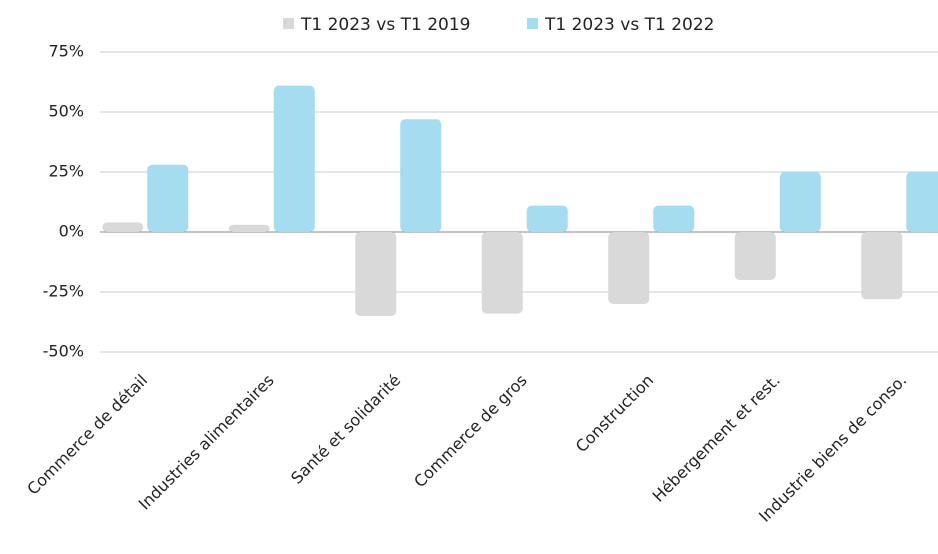 The width and height of the screenshot is (938, 554). What do you see at coordinates (66, 171) in the screenshot?
I see `y-tick-label: 25%` at bounding box center [66, 171].